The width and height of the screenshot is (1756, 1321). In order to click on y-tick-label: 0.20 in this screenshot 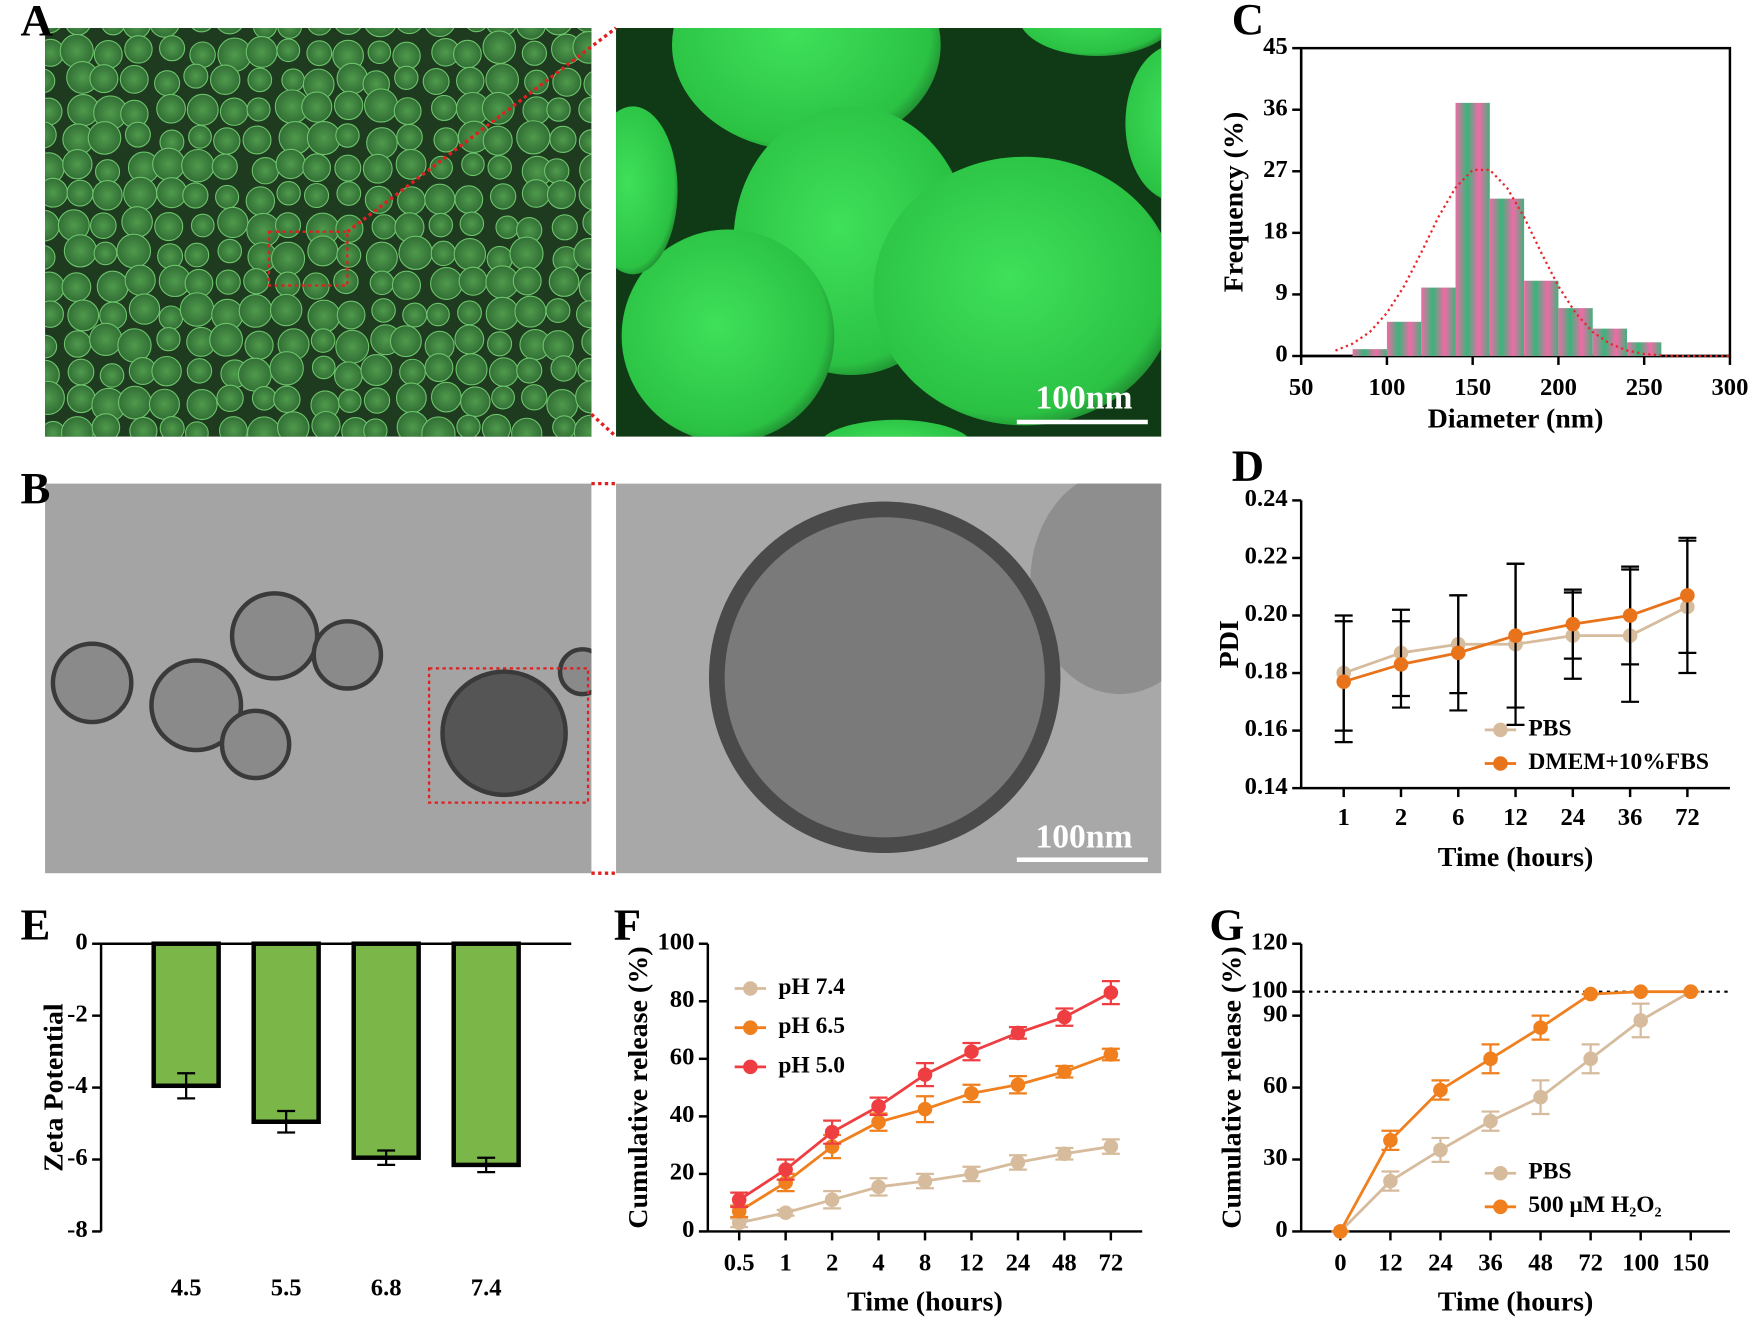, I will do `click(1266, 613)`.